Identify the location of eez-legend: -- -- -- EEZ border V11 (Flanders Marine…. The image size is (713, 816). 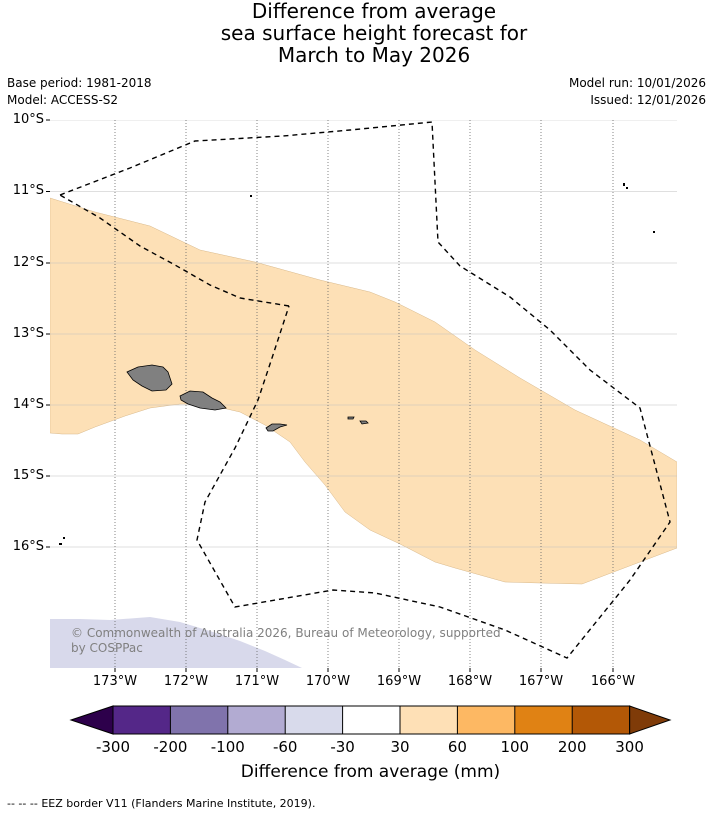
(161, 803).